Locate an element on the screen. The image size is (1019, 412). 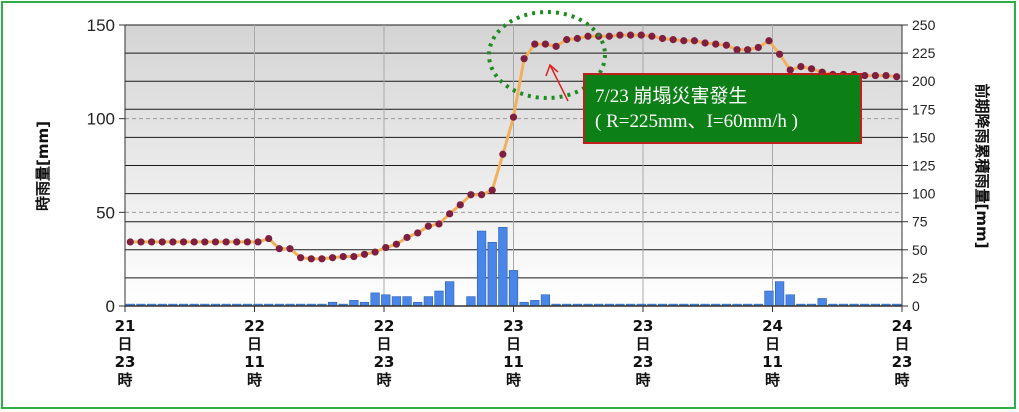
x-tick-label: 22 is located at coordinates (384, 326).